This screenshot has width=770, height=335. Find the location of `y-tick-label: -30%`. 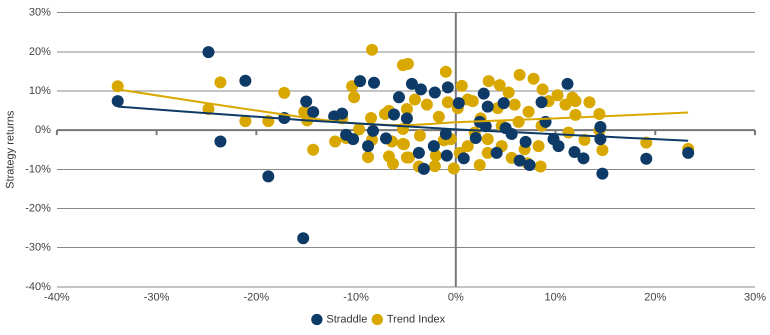

y-tick-label: -30% is located at coordinates (38, 248).